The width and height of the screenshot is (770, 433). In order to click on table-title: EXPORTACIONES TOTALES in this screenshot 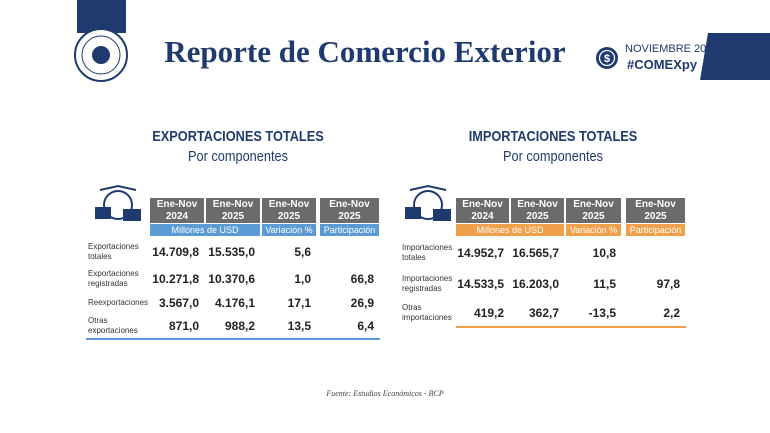, I will do `click(238, 136)`.